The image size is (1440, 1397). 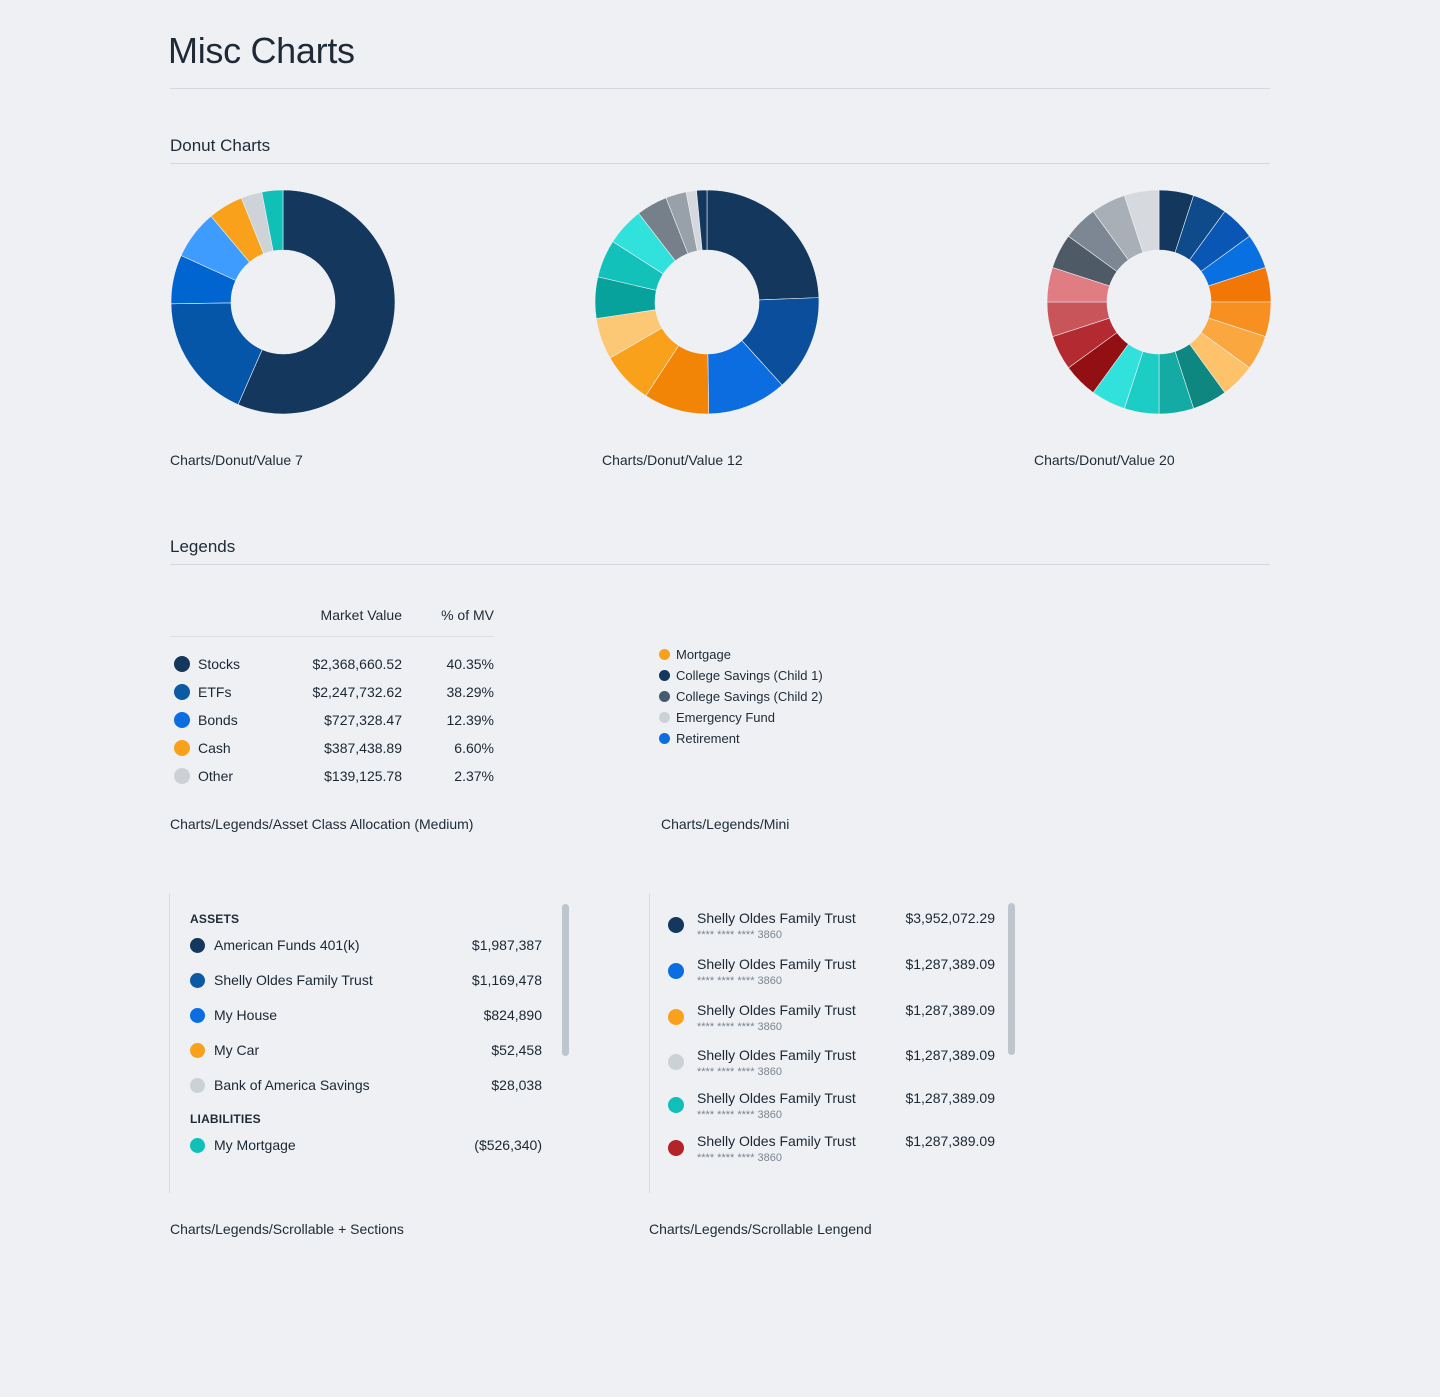 I want to click on legend-market-value: $727,328.47, so click(x=363, y=720).